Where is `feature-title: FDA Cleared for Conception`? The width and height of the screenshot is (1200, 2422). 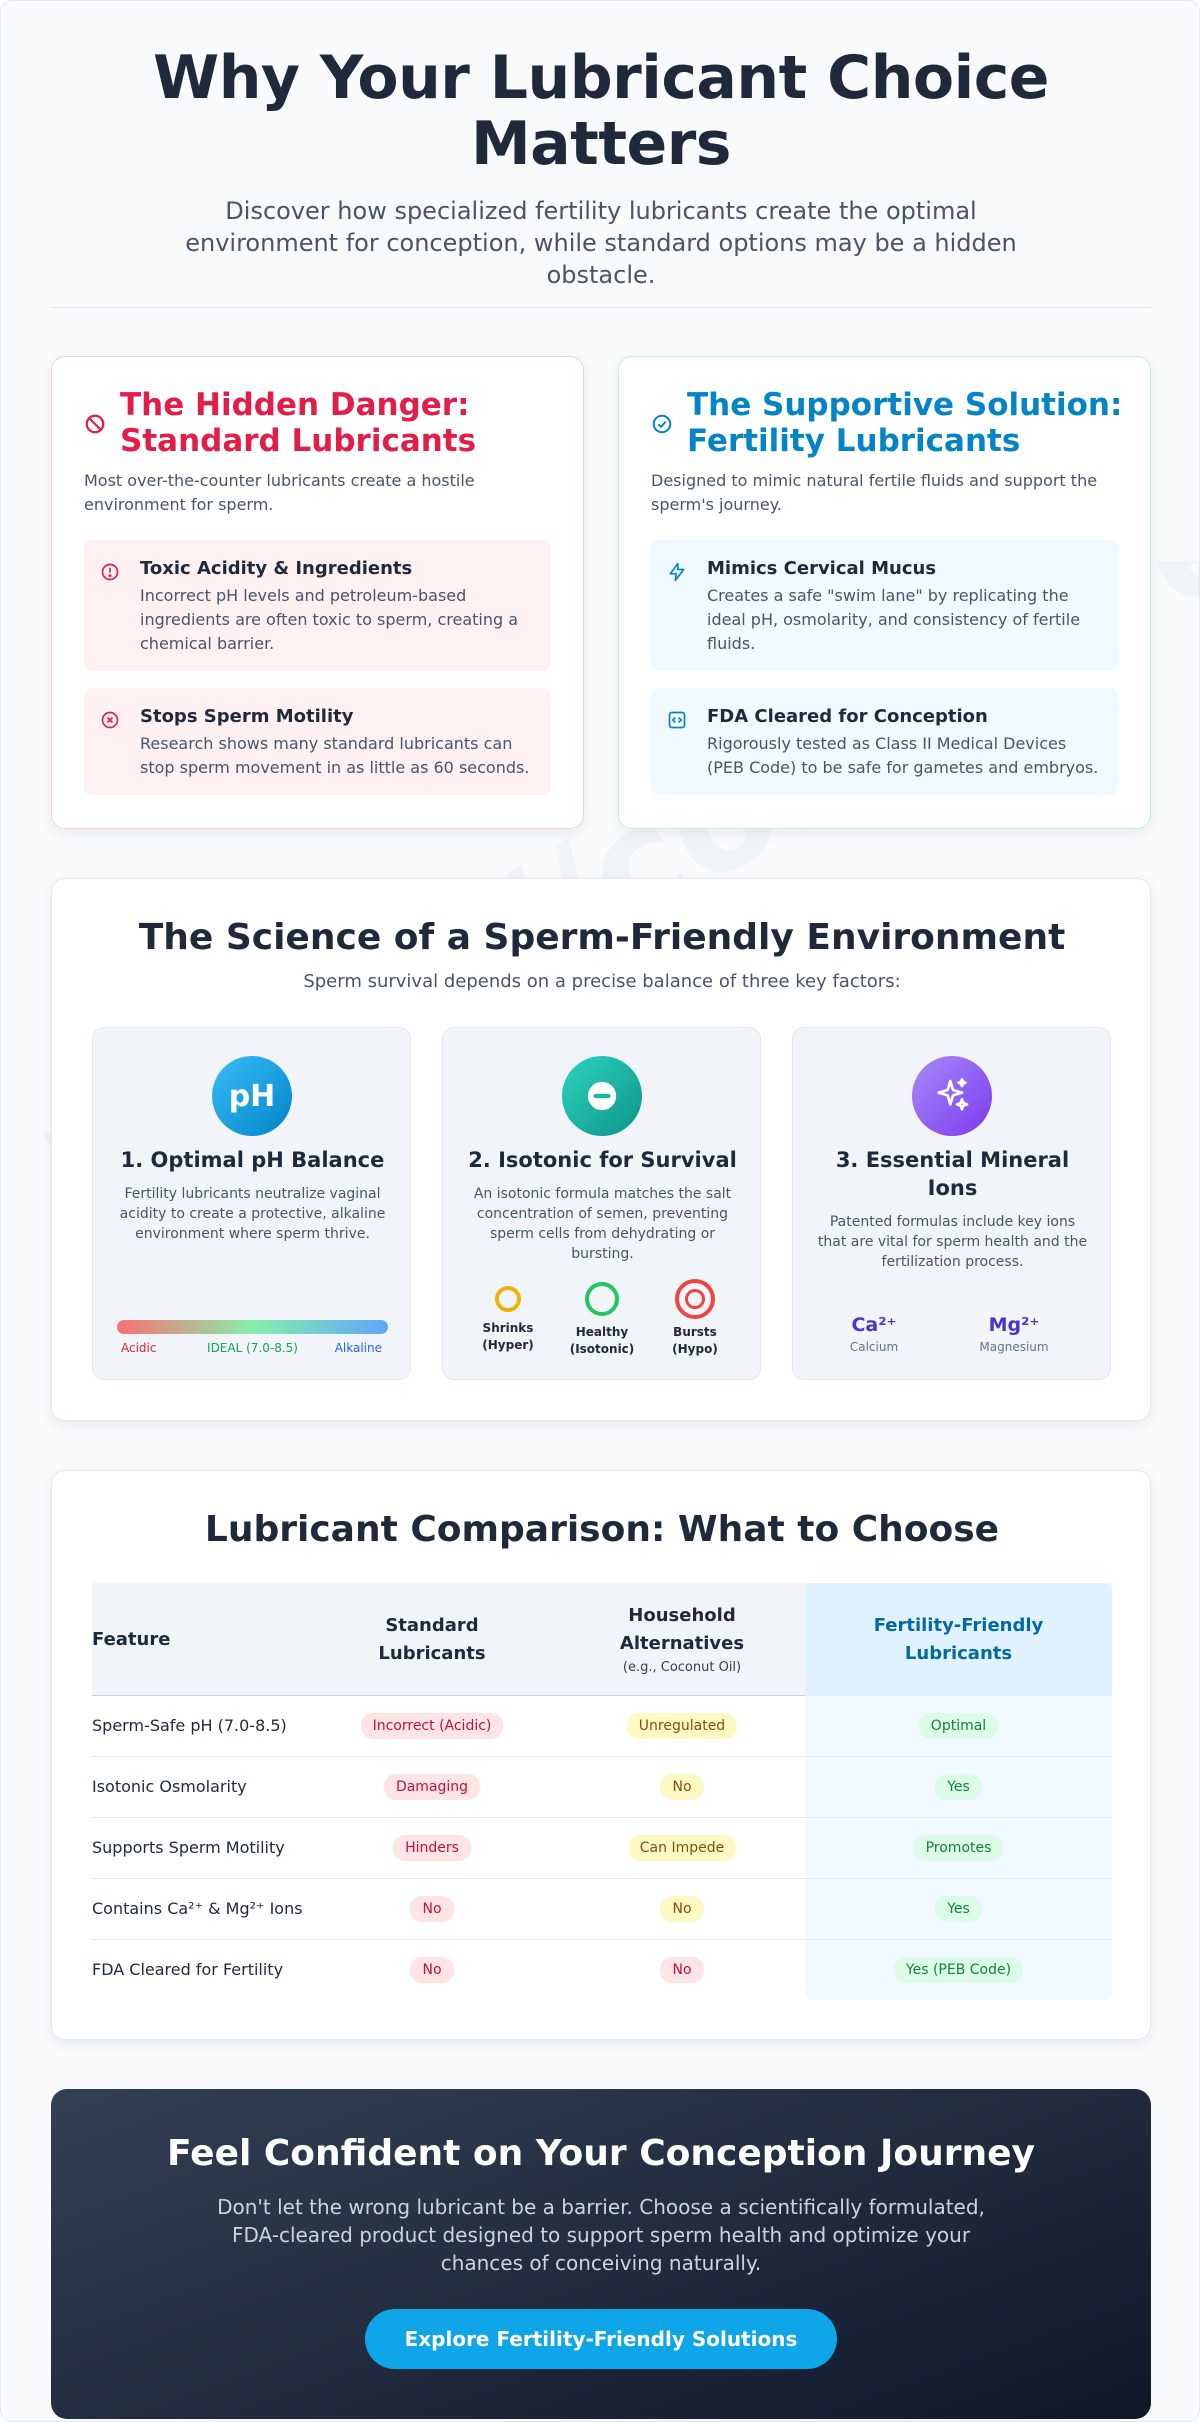 feature-title: FDA Cleared for Conception is located at coordinates (847, 716).